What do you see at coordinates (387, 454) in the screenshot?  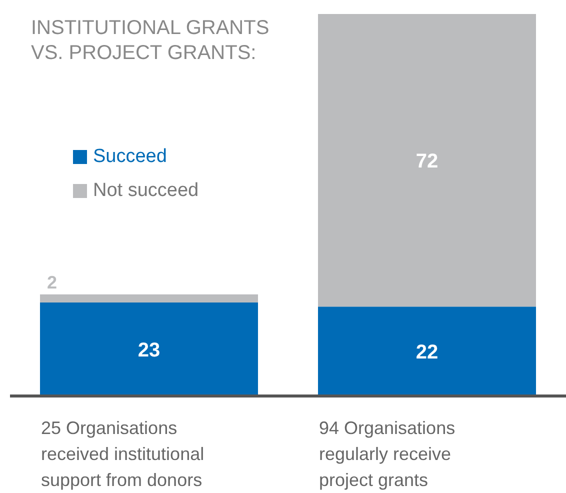 I see `x-tick-label: 94 Organisations regularly receive project grants` at bounding box center [387, 454].